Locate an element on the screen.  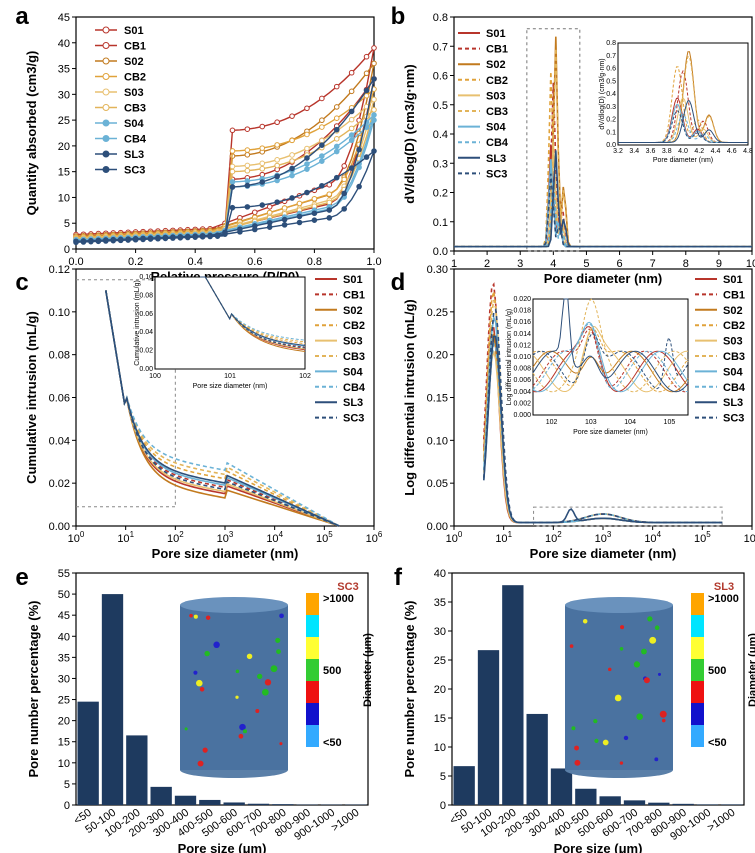
panel-c-inset-frame is located at coordinates (230, 323).